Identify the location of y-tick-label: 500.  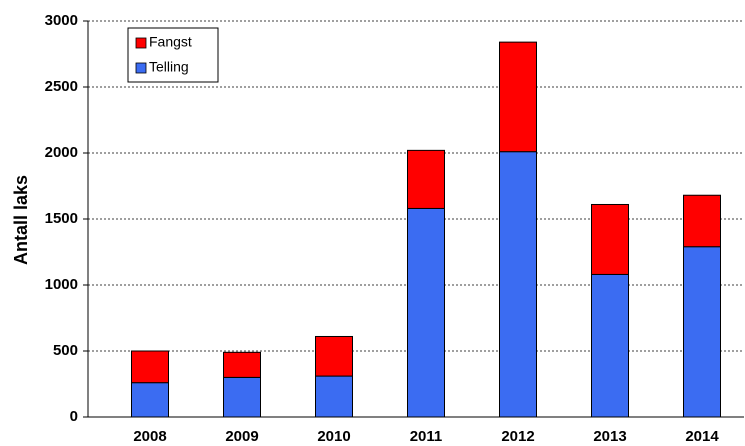
(65, 350).